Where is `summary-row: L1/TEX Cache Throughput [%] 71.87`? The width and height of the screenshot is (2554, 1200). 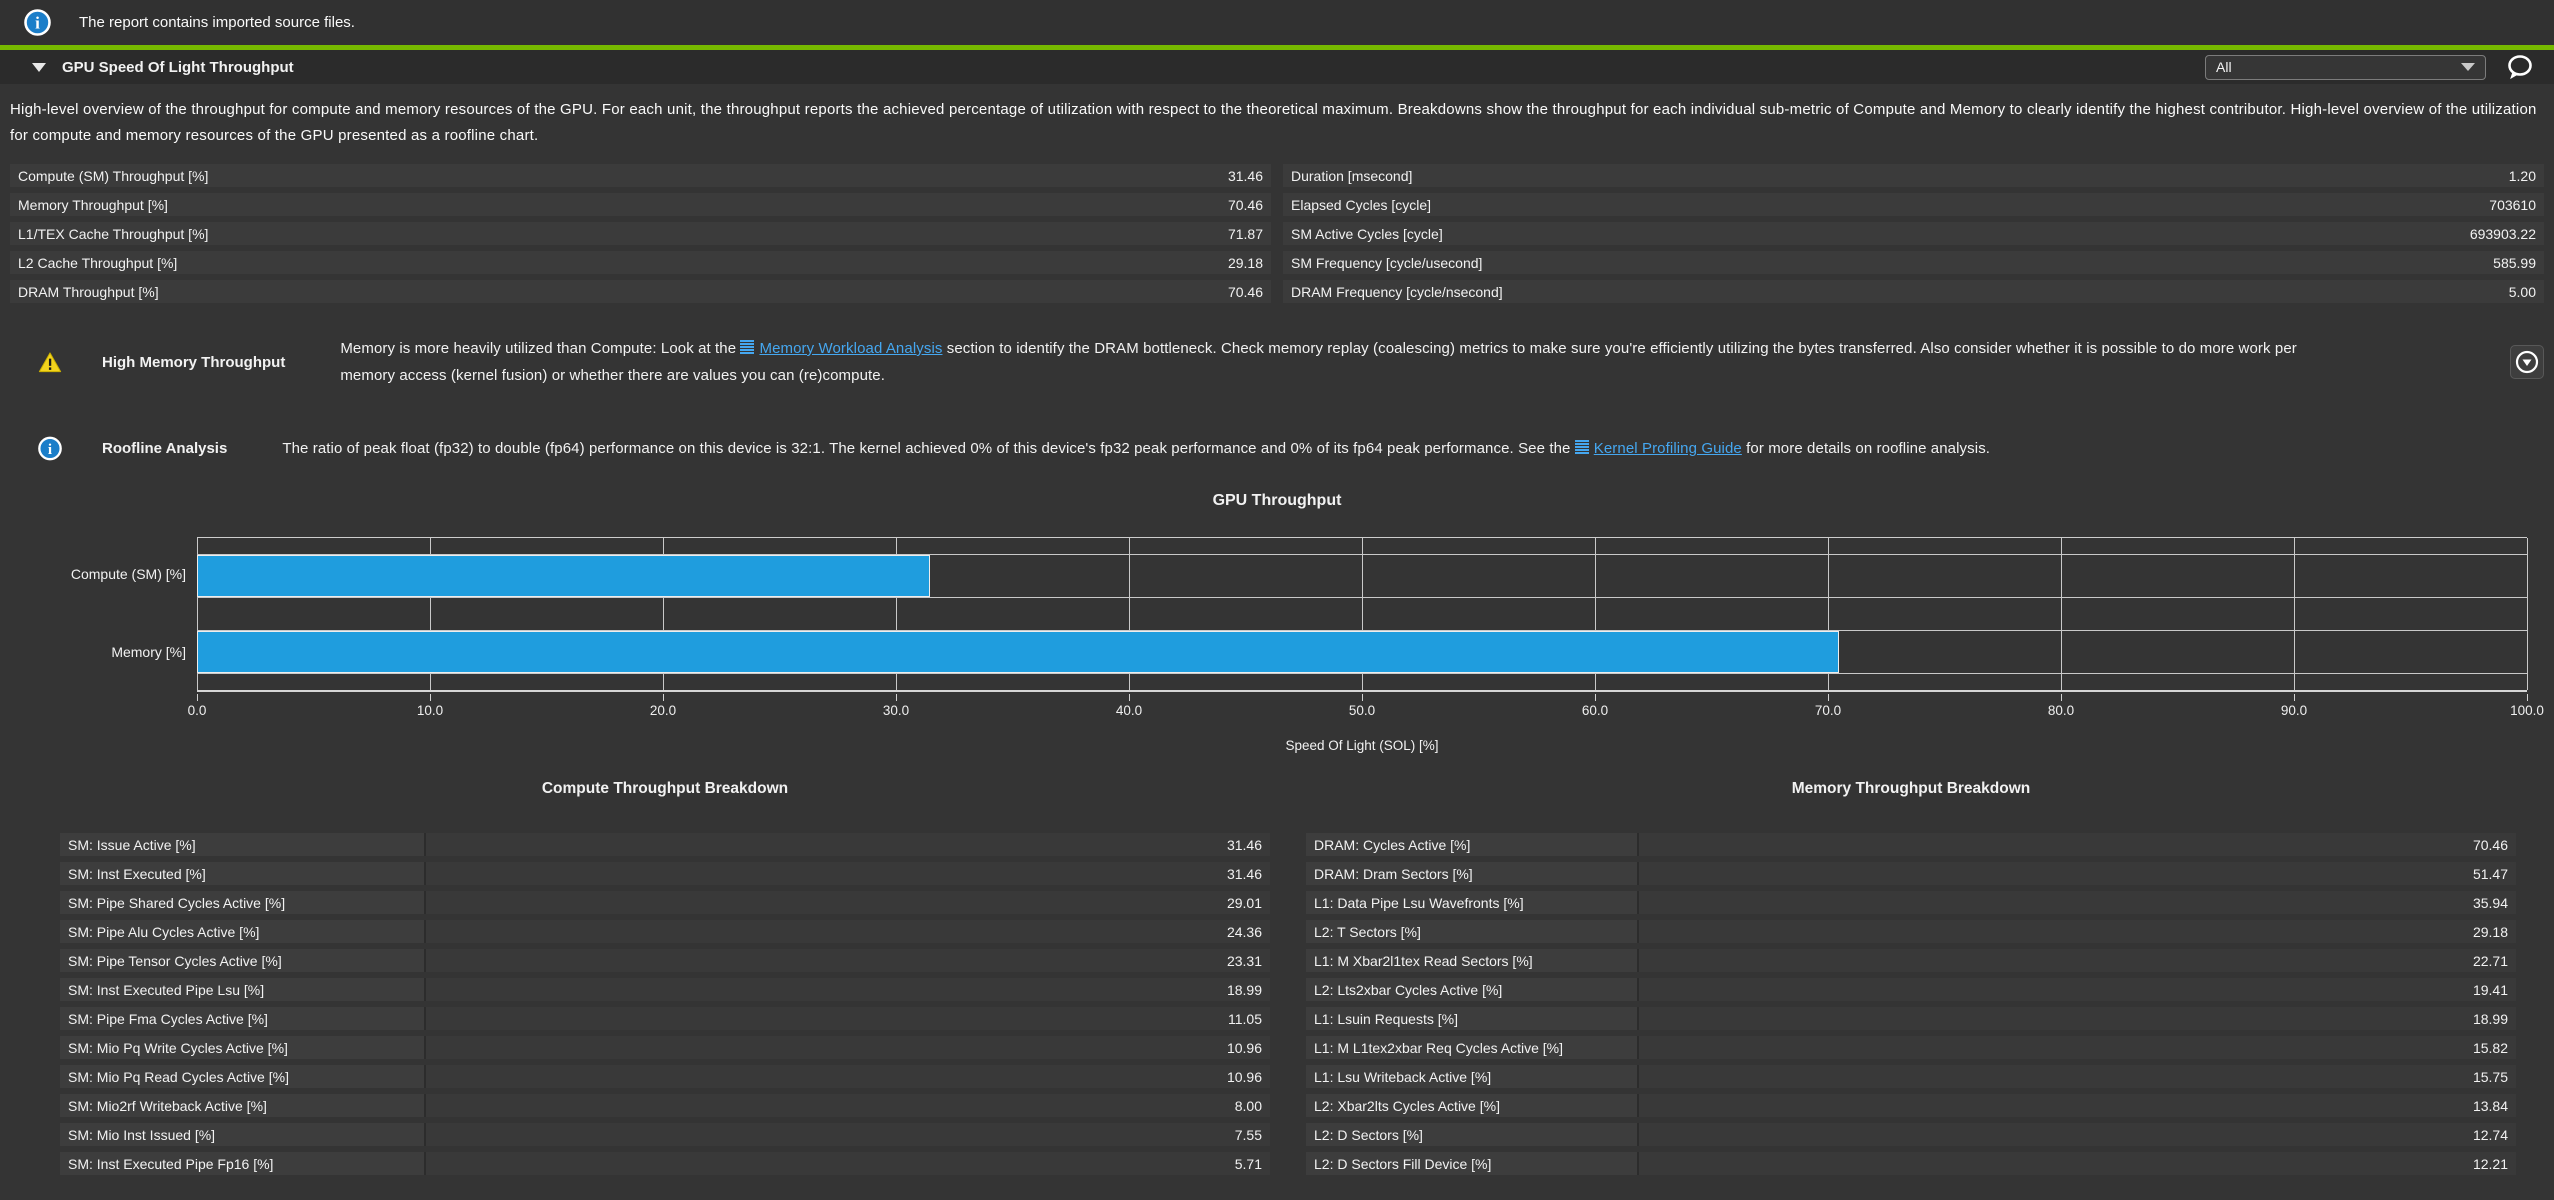 summary-row: L1/TEX Cache Throughput [%] 71.87 is located at coordinates (640, 233).